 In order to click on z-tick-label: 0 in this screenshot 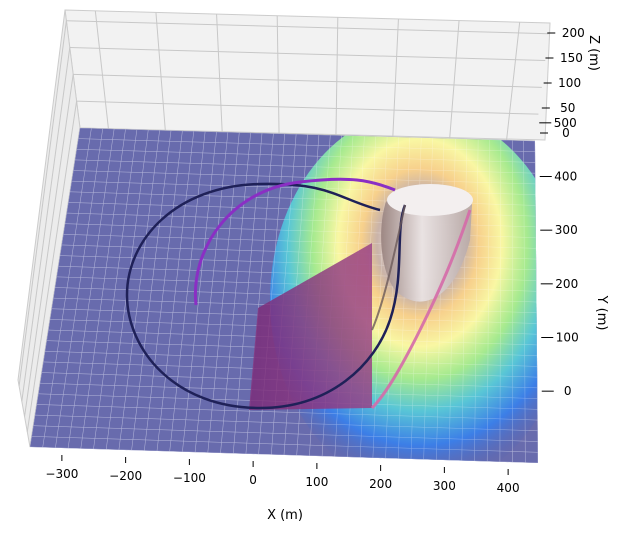, I will do `click(566, 133)`.